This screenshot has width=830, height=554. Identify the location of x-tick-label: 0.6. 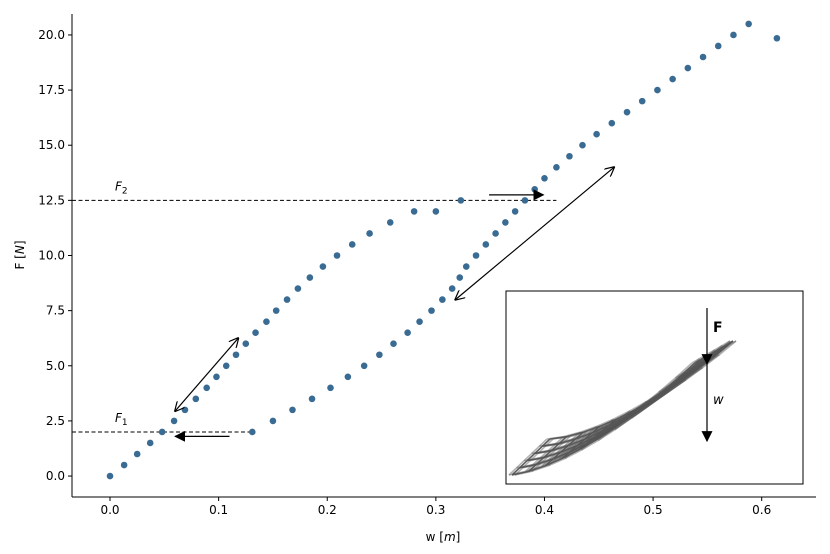
(761, 510).